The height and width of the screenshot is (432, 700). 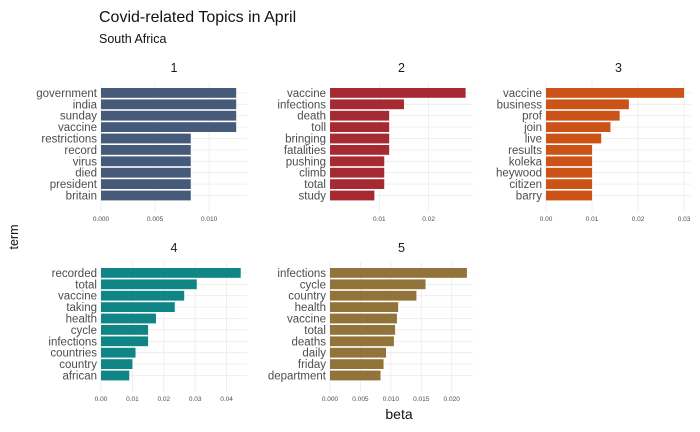 I want to click on bar-died, so click(x=146, y=172).